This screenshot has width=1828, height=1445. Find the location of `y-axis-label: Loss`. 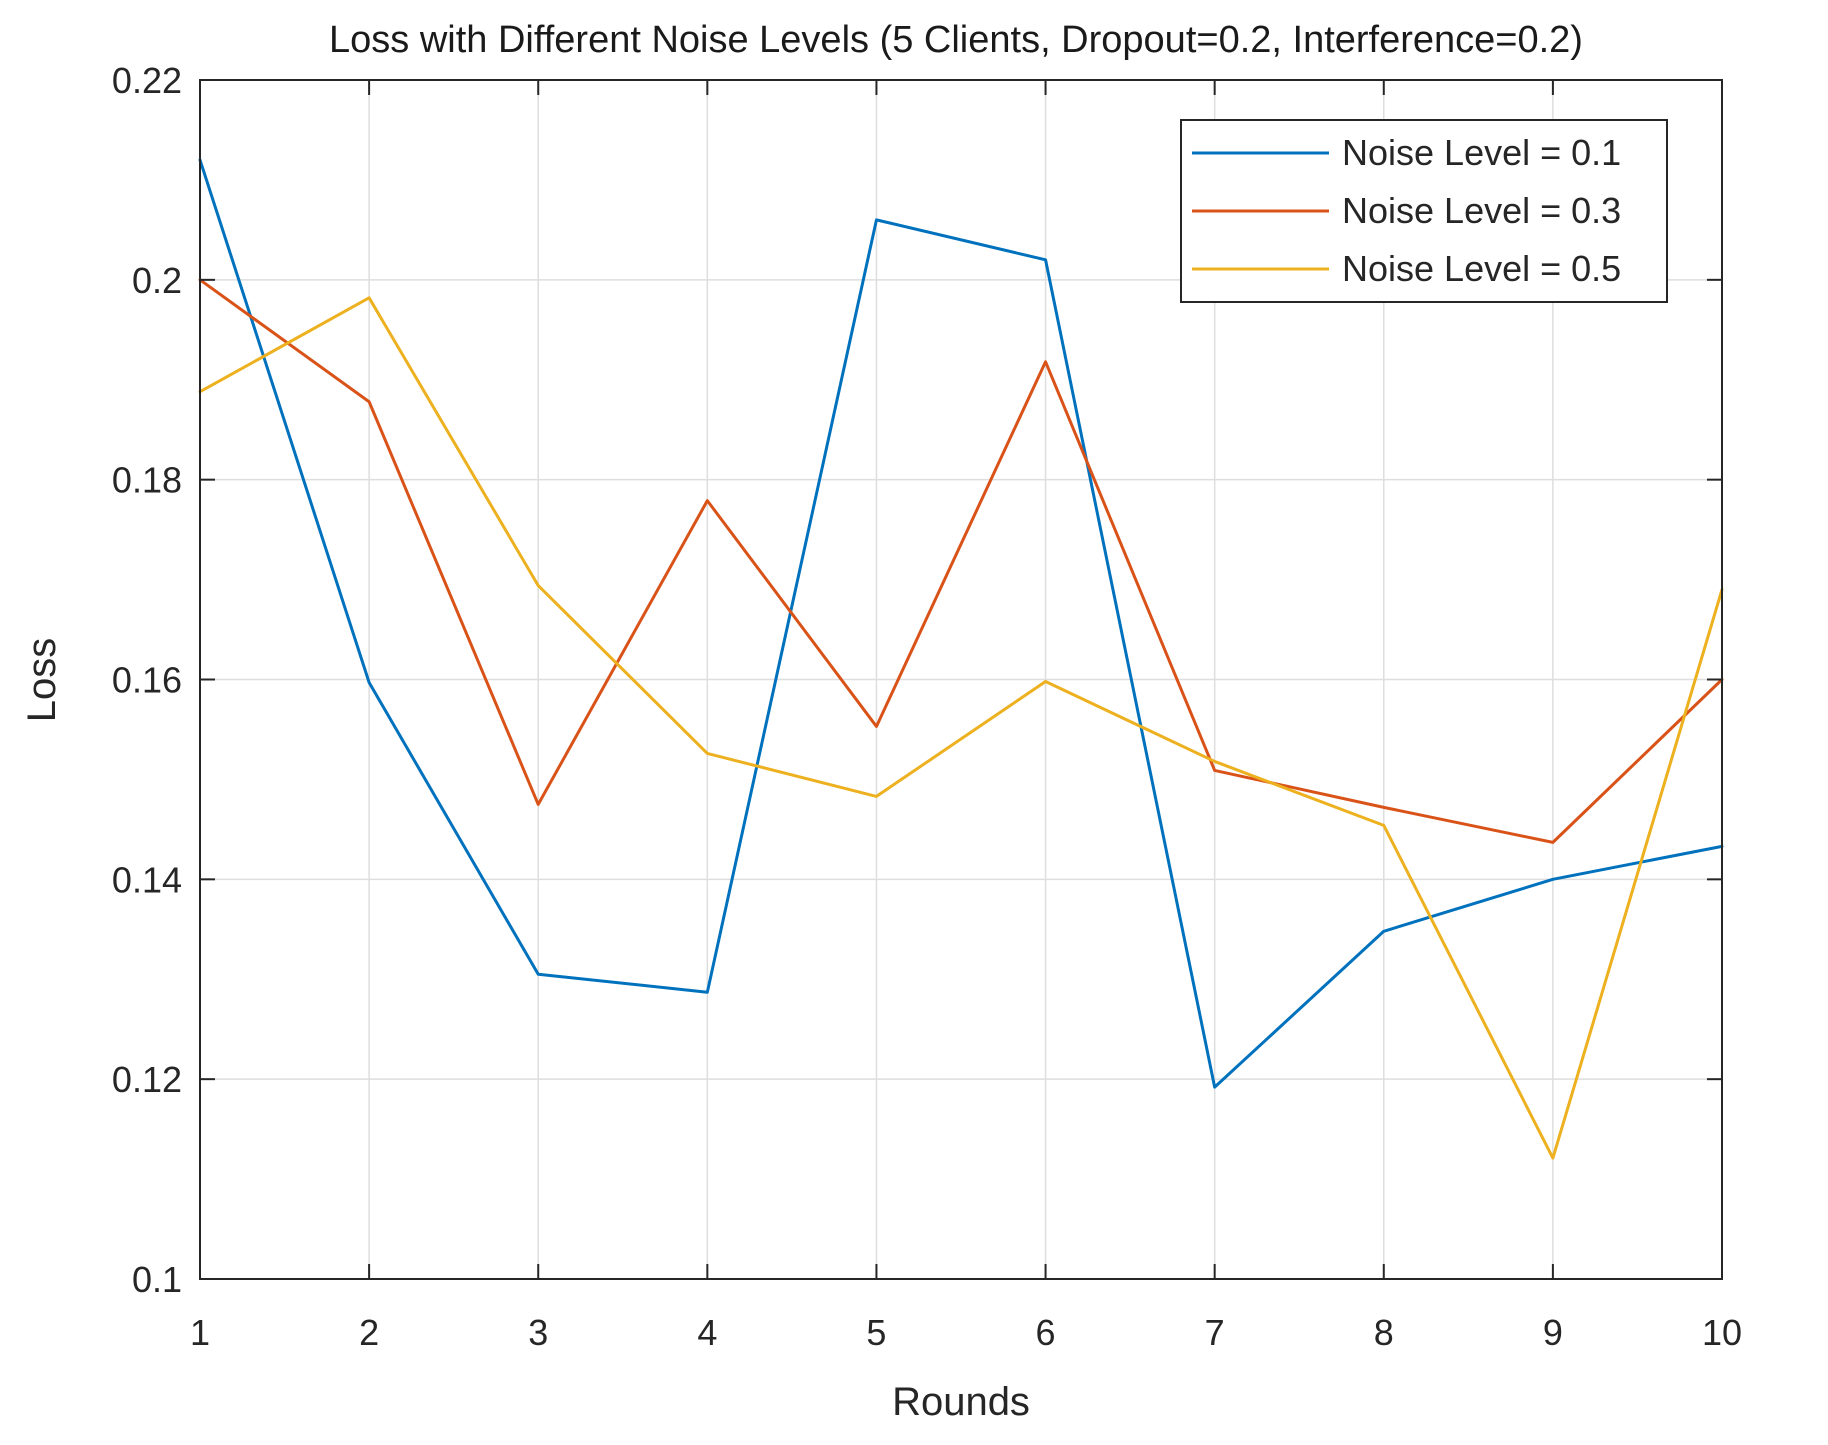

y-axis-label: Loss is located at coordinates (42, 680).